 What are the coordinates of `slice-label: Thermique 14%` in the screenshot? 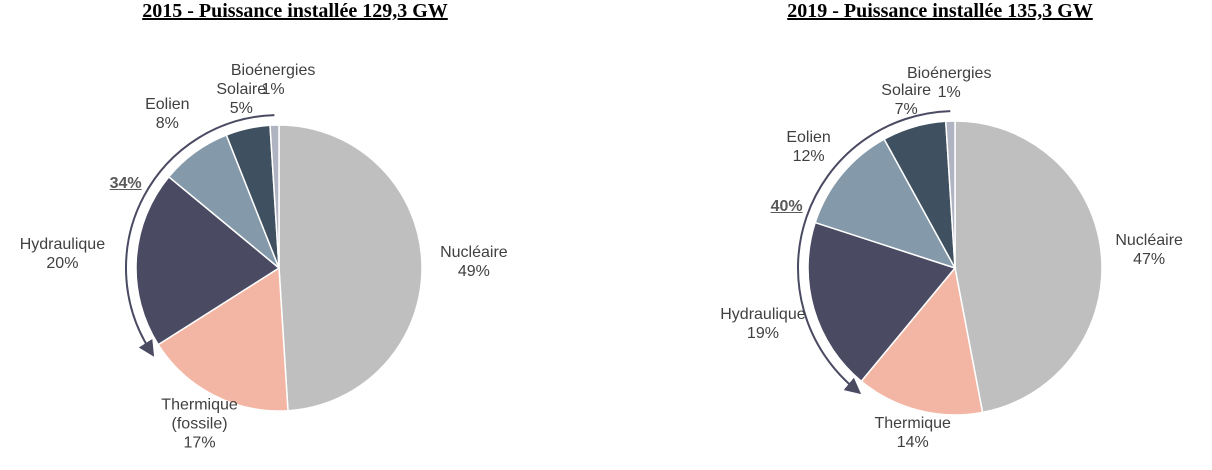 It's located at (913, 433).